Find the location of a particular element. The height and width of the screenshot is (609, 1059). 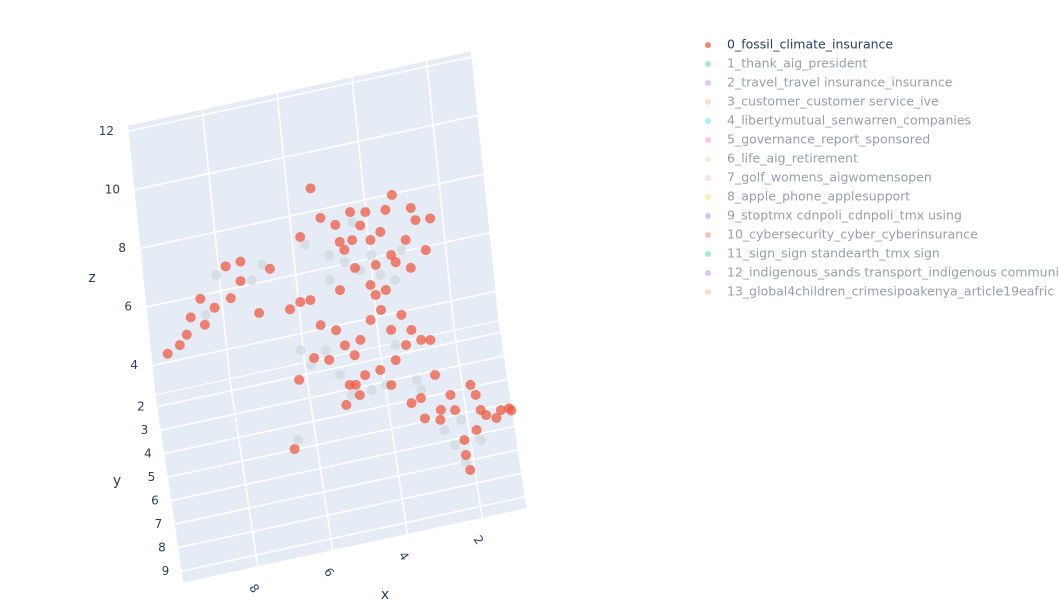

x-tick-label: 6 is located at coordinates (329, 572).